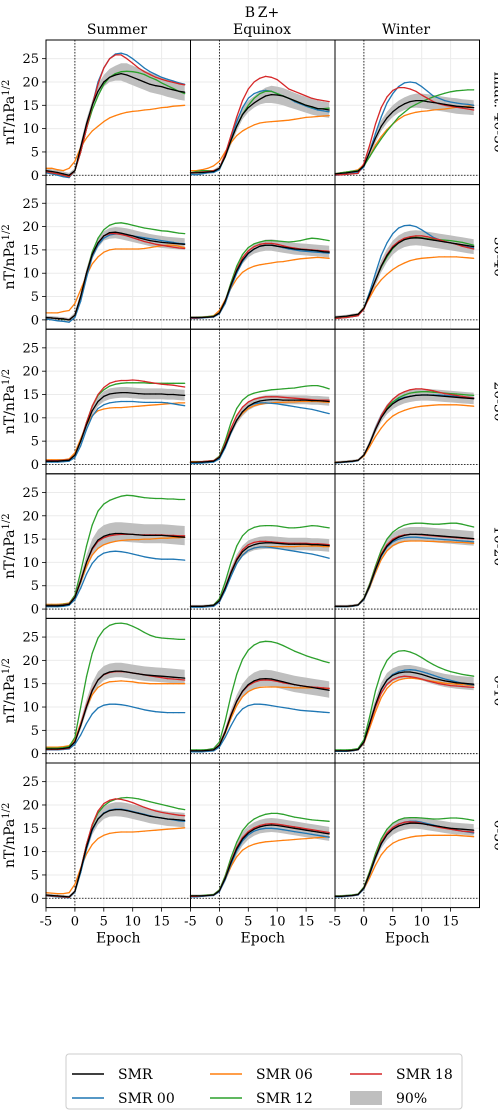 The height and width of the screenshot is (1114, 498). I want to click on x-tick-label: 0, so click(364, 922).